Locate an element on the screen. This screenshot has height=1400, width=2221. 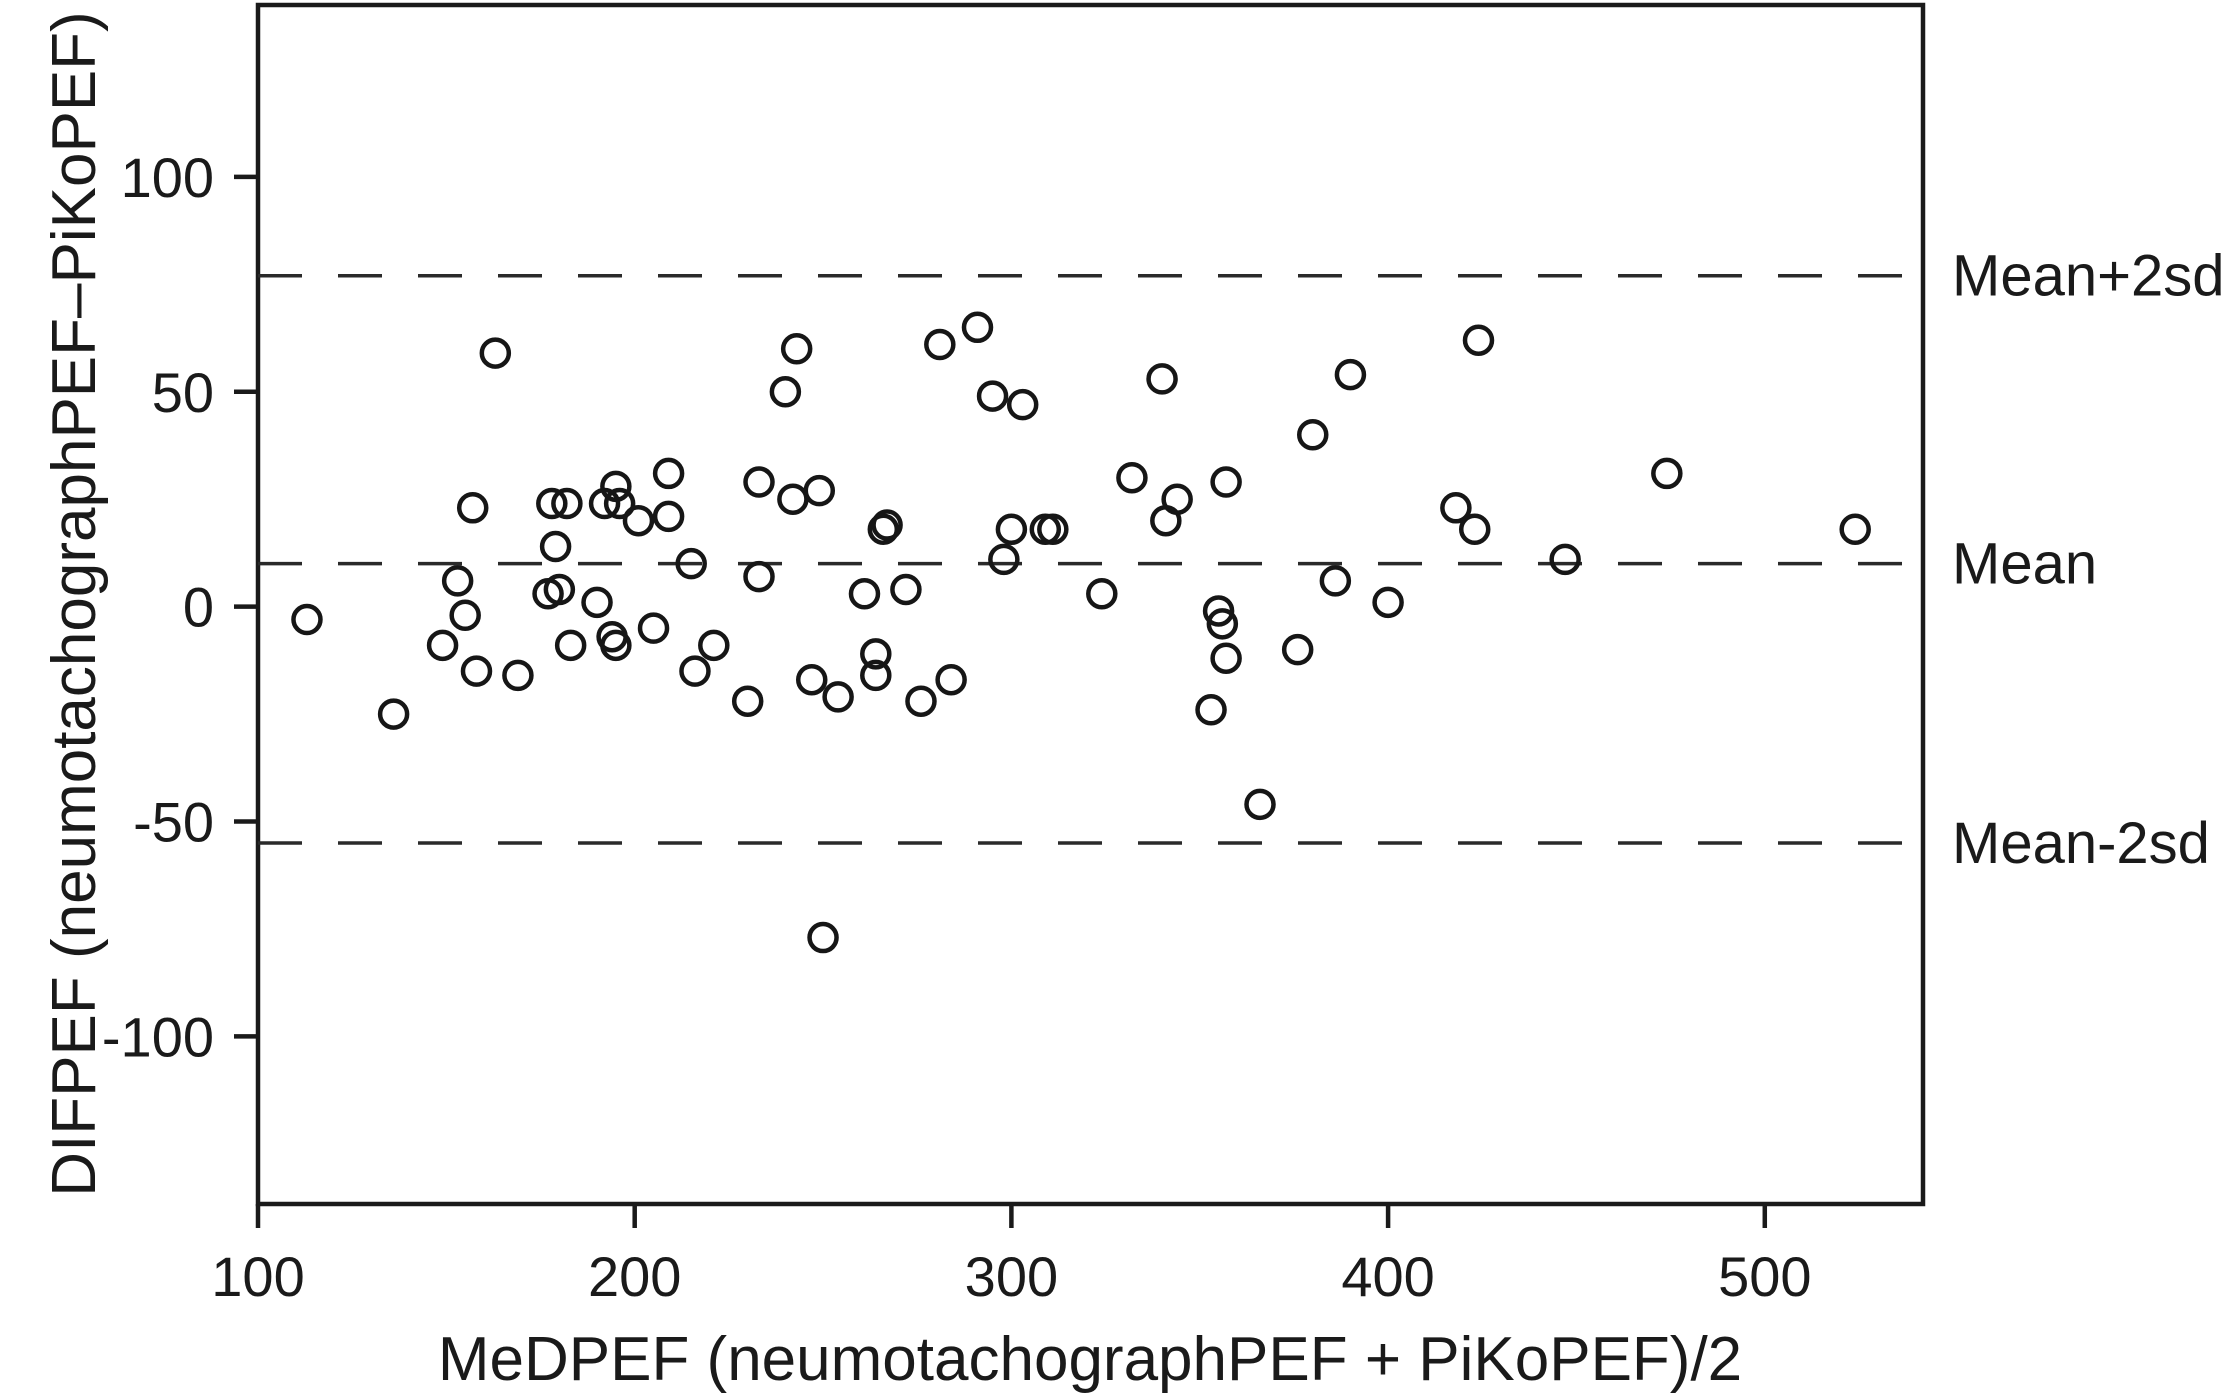
x-tick-label: 200 is located at coordinates (634, 1276).